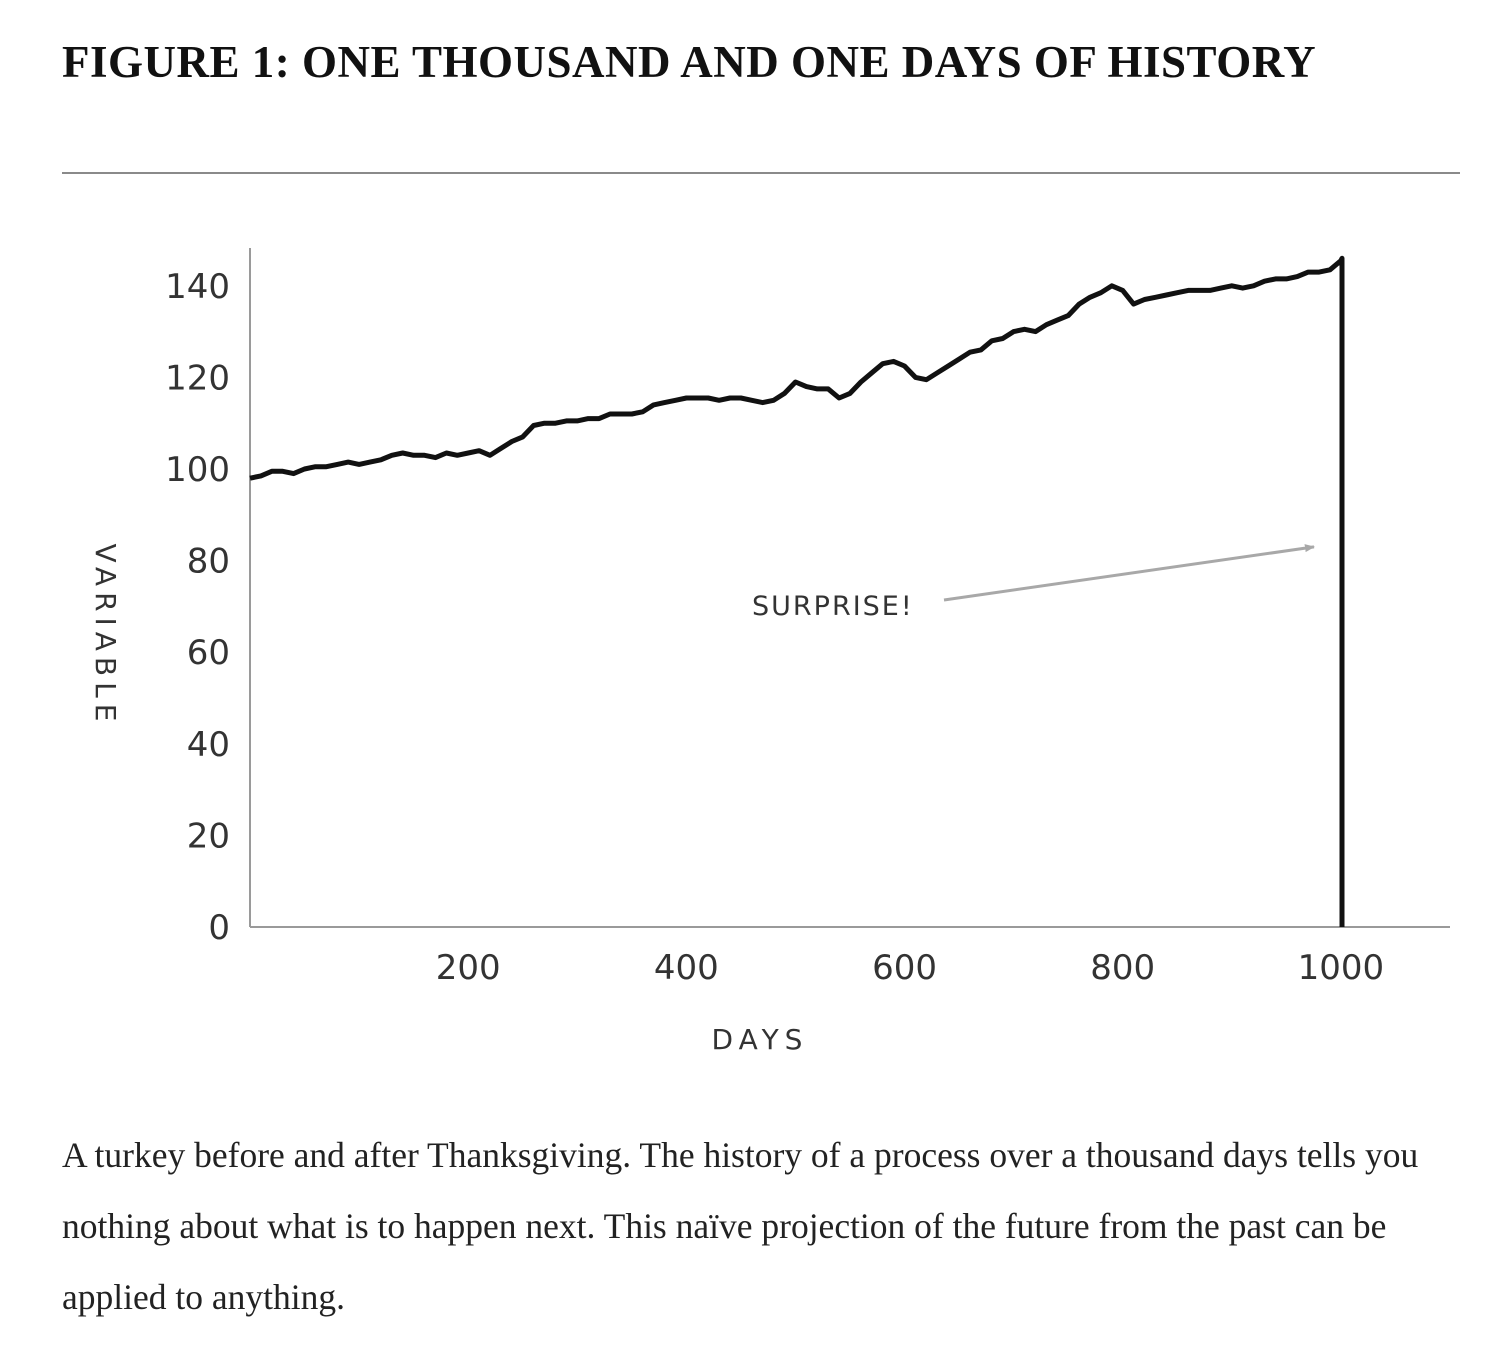 The width and height of the screenshot is (1500, 1351). What do you see at coordinates (686, 968) in the screenshot?
I see `x-tick-label: 400` at bounding box center [686, 968].